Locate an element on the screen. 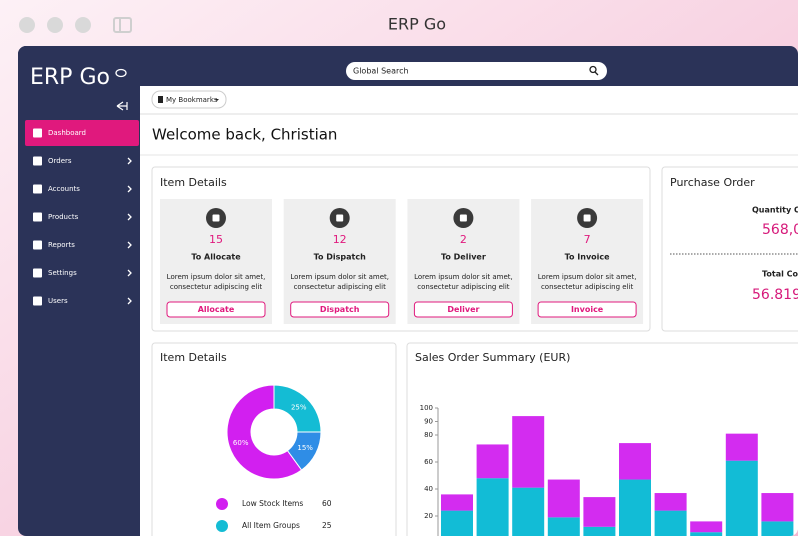 The height and width of the screenshot is (536, 798). tile-button-label: Dispatch is located at coordinates (340, 309).